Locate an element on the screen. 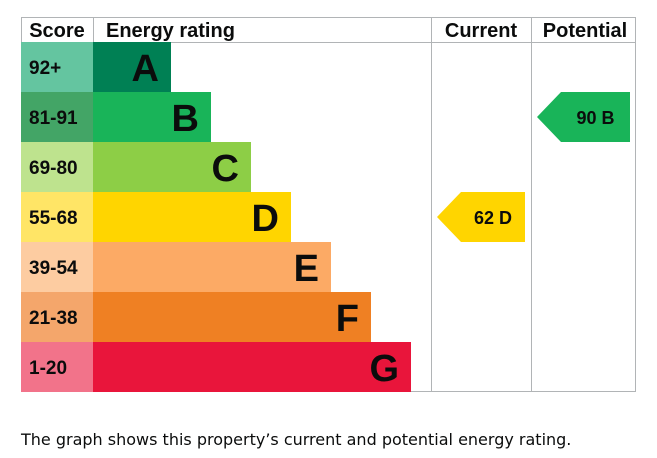  score-range-a: 92+ is located at coordinates (45, 68).